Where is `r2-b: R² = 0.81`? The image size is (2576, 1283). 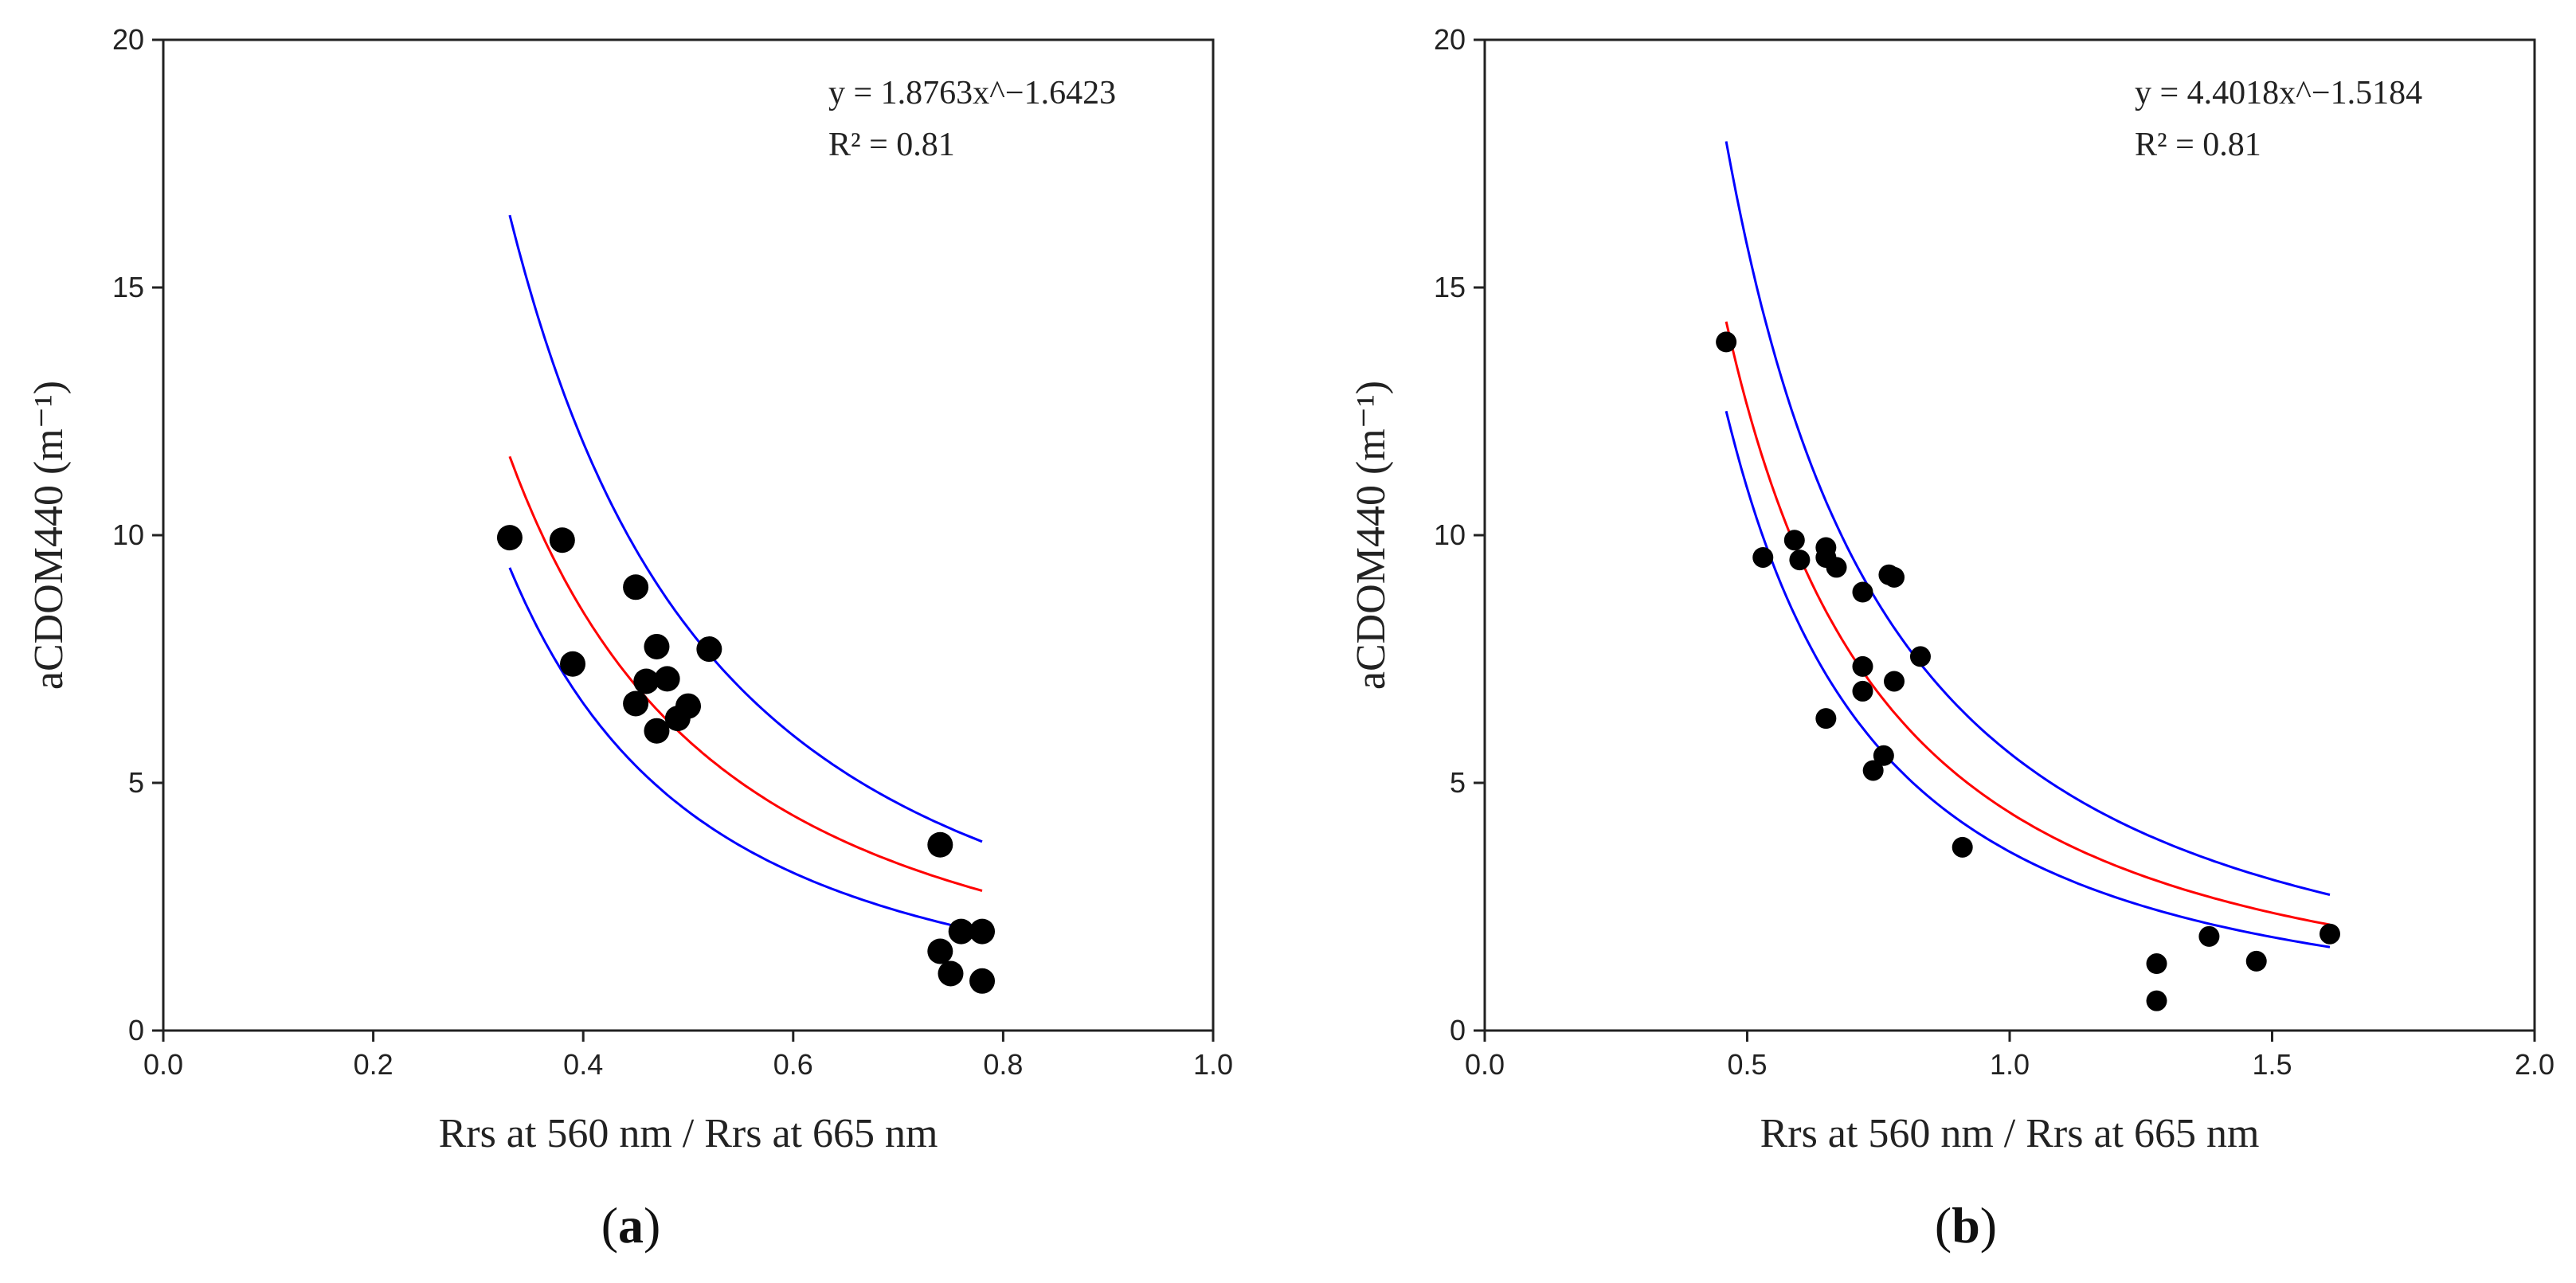
r2-b: R² = 0.81 is located at coordinates (2198, 145).